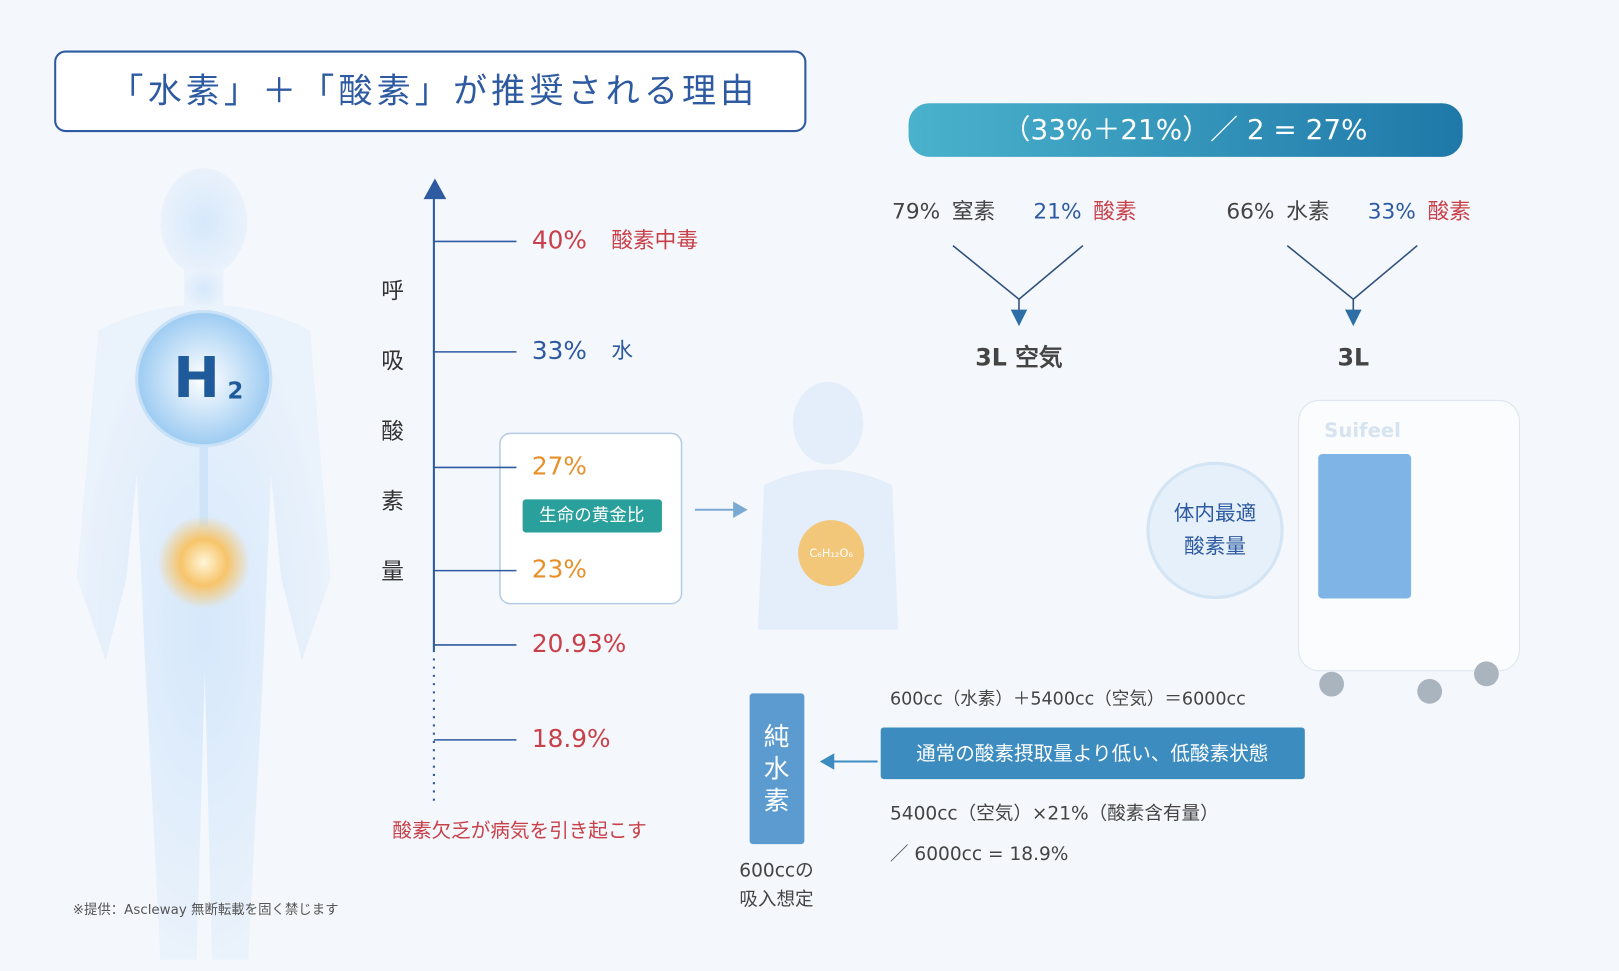 The image size is (1619, 971). What do you see at coordinates (206, 910) in the screenshot?
I see `credit: ※提供：Ascleway 無断転載を固く禁じます` at bounding box center [206, 910].